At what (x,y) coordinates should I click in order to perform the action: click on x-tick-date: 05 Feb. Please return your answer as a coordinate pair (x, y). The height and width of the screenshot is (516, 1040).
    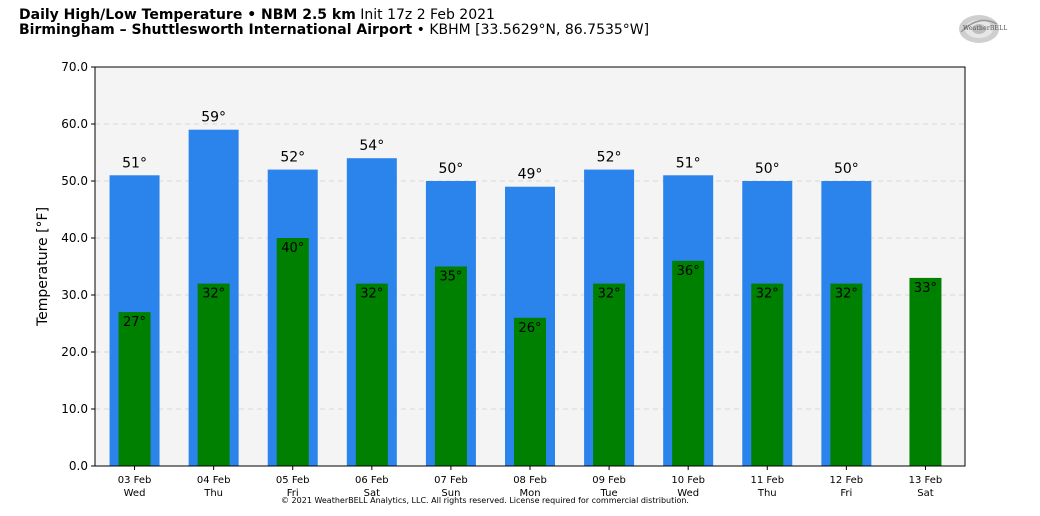
    Looking at the image, I should click on (293, 480).